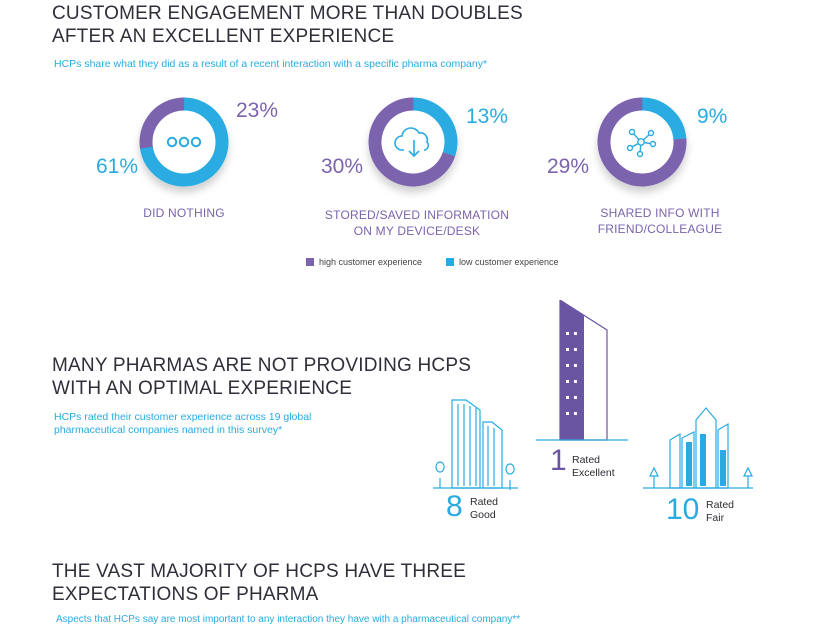  Describe the element at coordinates (487, 116) in the screenshot. I see `donut2-low-label: 13%` at that location.